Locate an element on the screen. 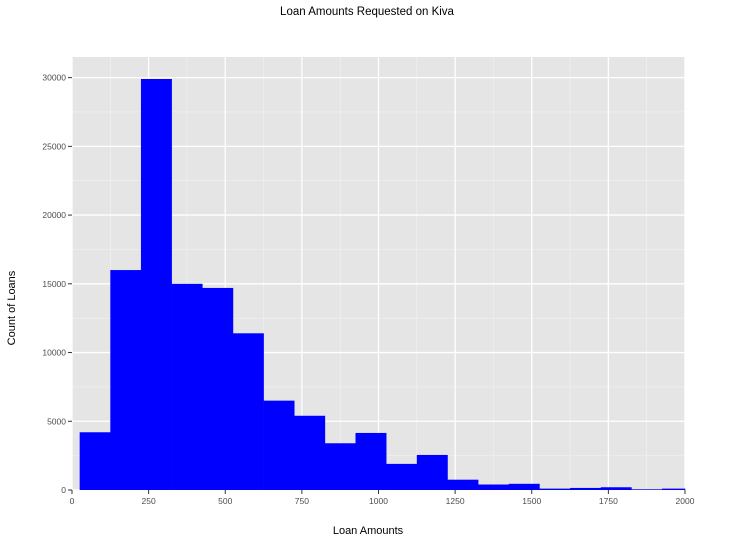 This screenshot has width=736, height=542. x-tick-label: 1750 is located at coordinates (608, 501).